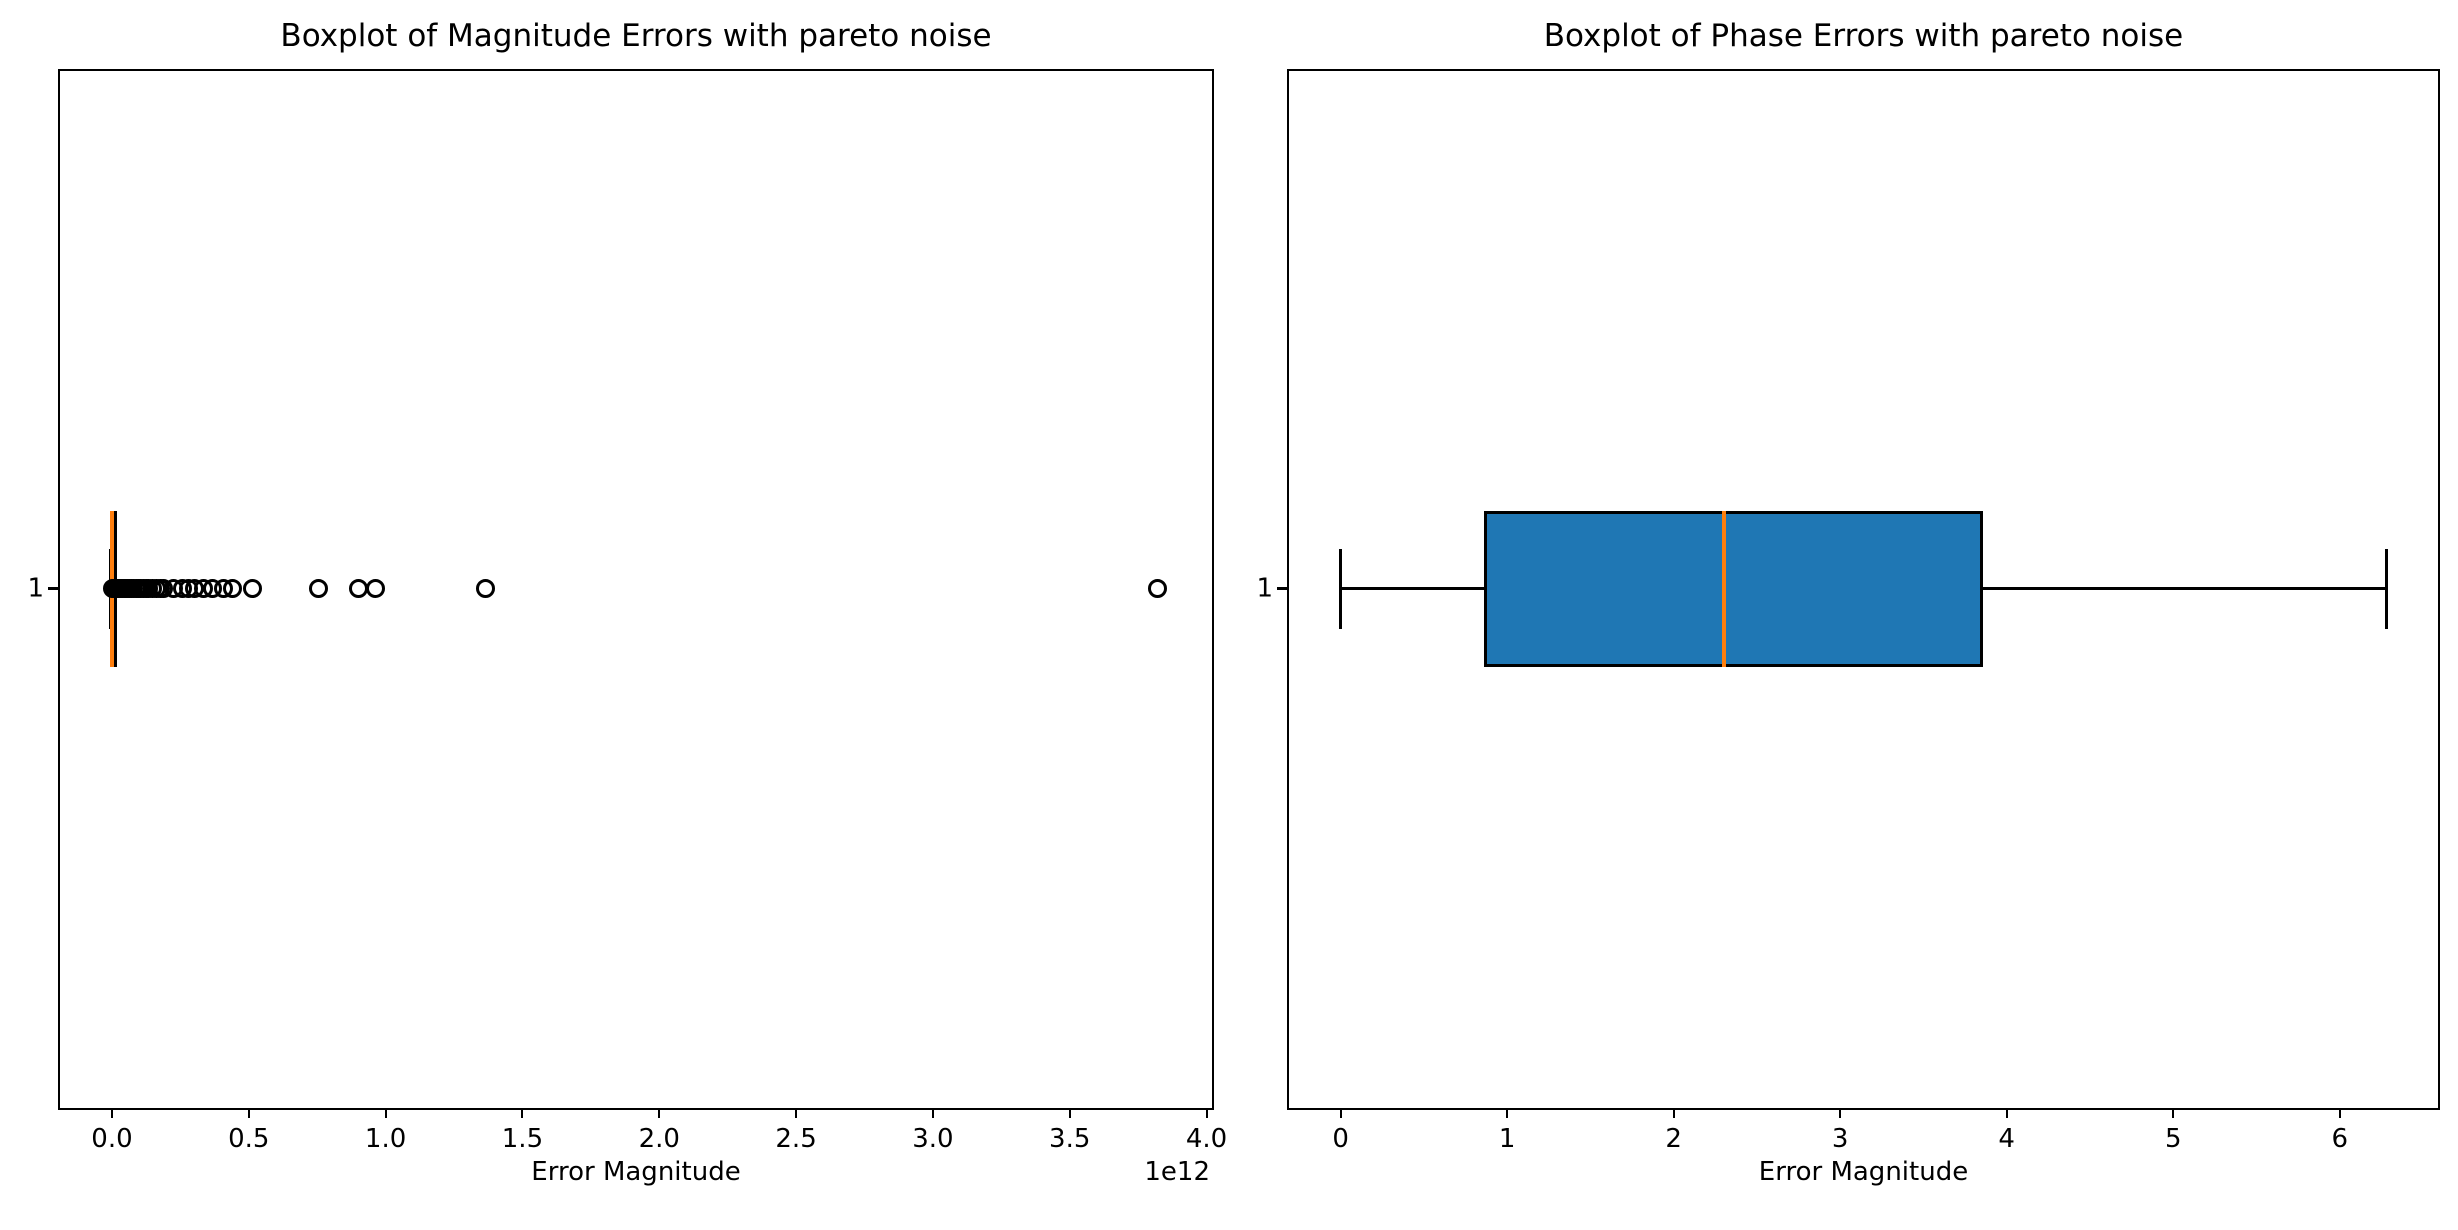 This screenshot has width=2458, height=1230. Describe the element at coordinates (249, 1139) in the screenshot. I see `x-tick-label: 0.5` at that location.